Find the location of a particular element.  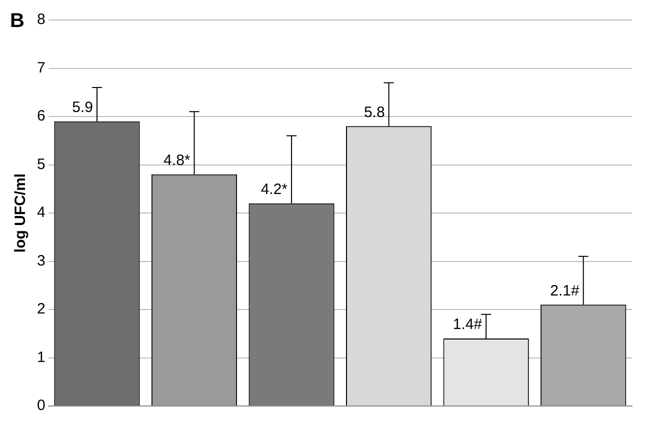

data-label: 5.8 is located at coordinates (374, 112).